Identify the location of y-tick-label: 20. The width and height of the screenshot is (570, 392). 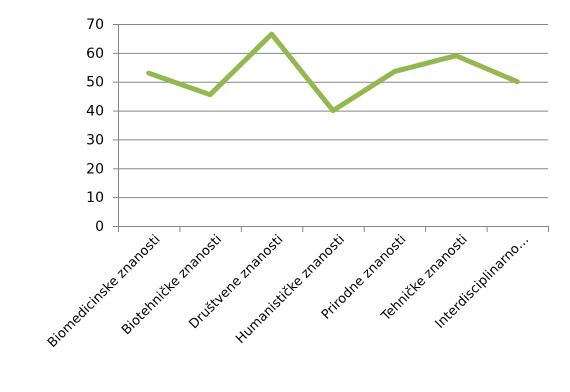
(95, 169).